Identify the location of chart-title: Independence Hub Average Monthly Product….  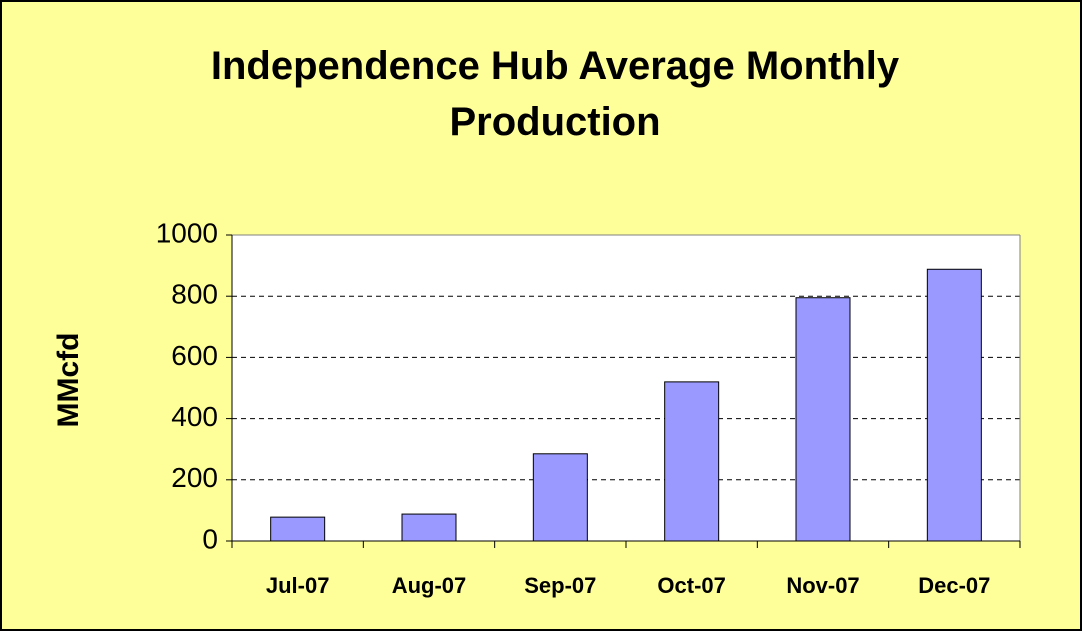
(555, 94).